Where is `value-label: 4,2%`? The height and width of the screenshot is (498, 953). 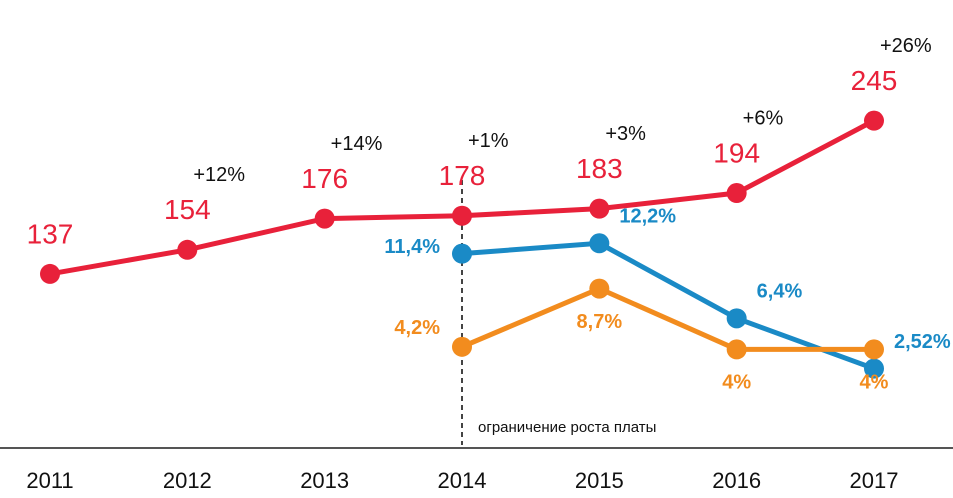
value-label: 4,2% is located at coordinates (417, 328).